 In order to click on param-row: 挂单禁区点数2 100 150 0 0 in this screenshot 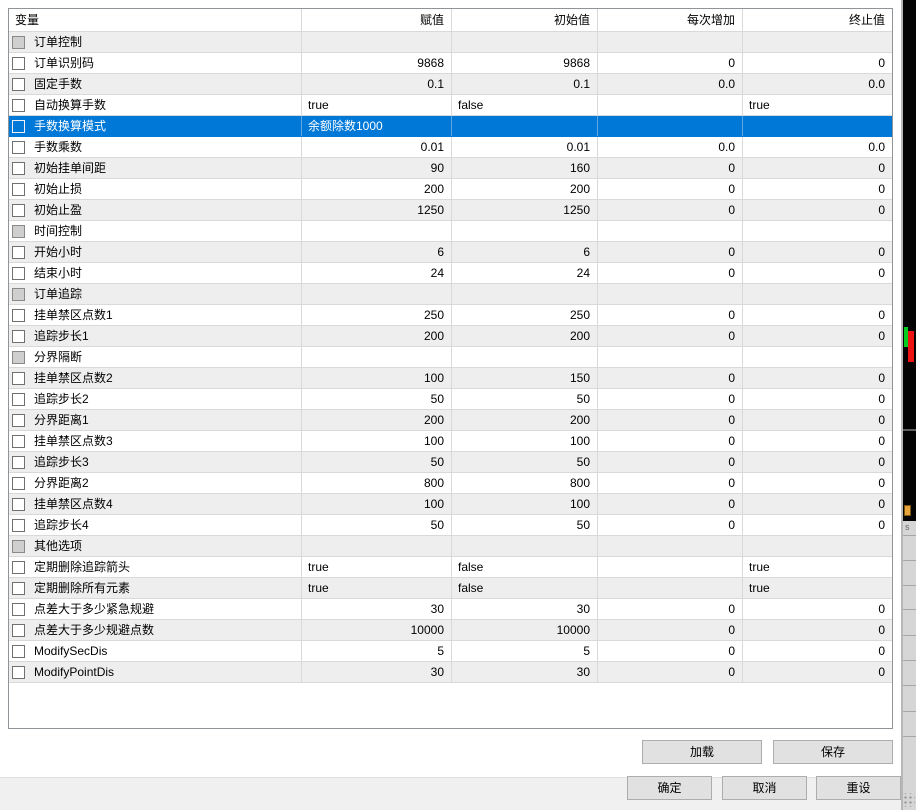, I will do `click(450, 378)`.